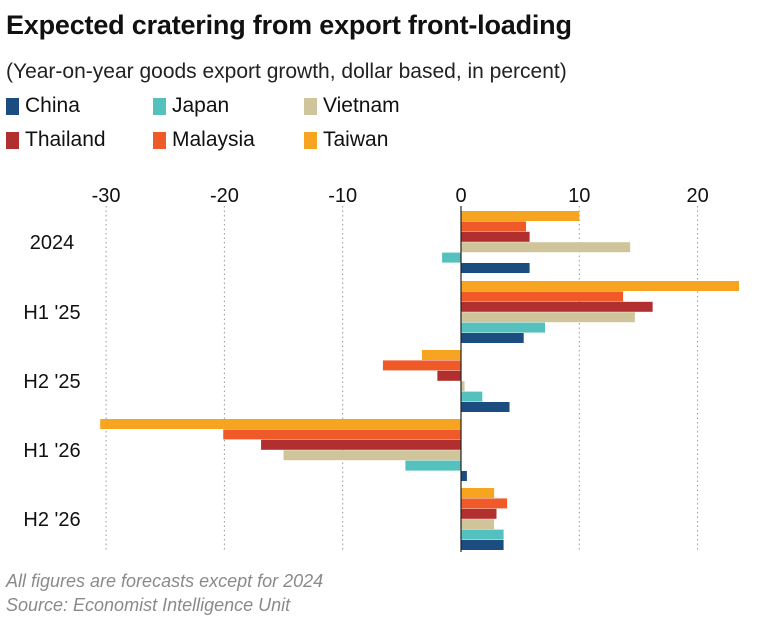 The image size is (769, 620). Describe the element at coordinates (52, 243) in the screenshot. I see `category-label-2024: 2024` at that location.